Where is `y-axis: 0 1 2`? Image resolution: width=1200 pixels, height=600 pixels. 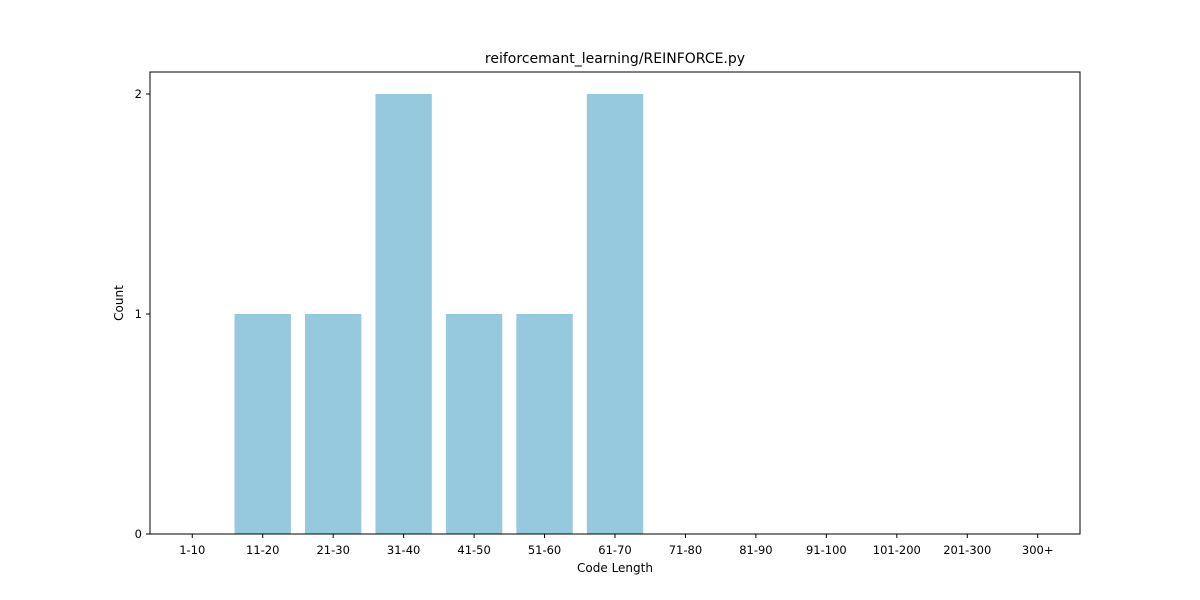 y-axis: 0 1 2 is located at coordinates (142, 314).